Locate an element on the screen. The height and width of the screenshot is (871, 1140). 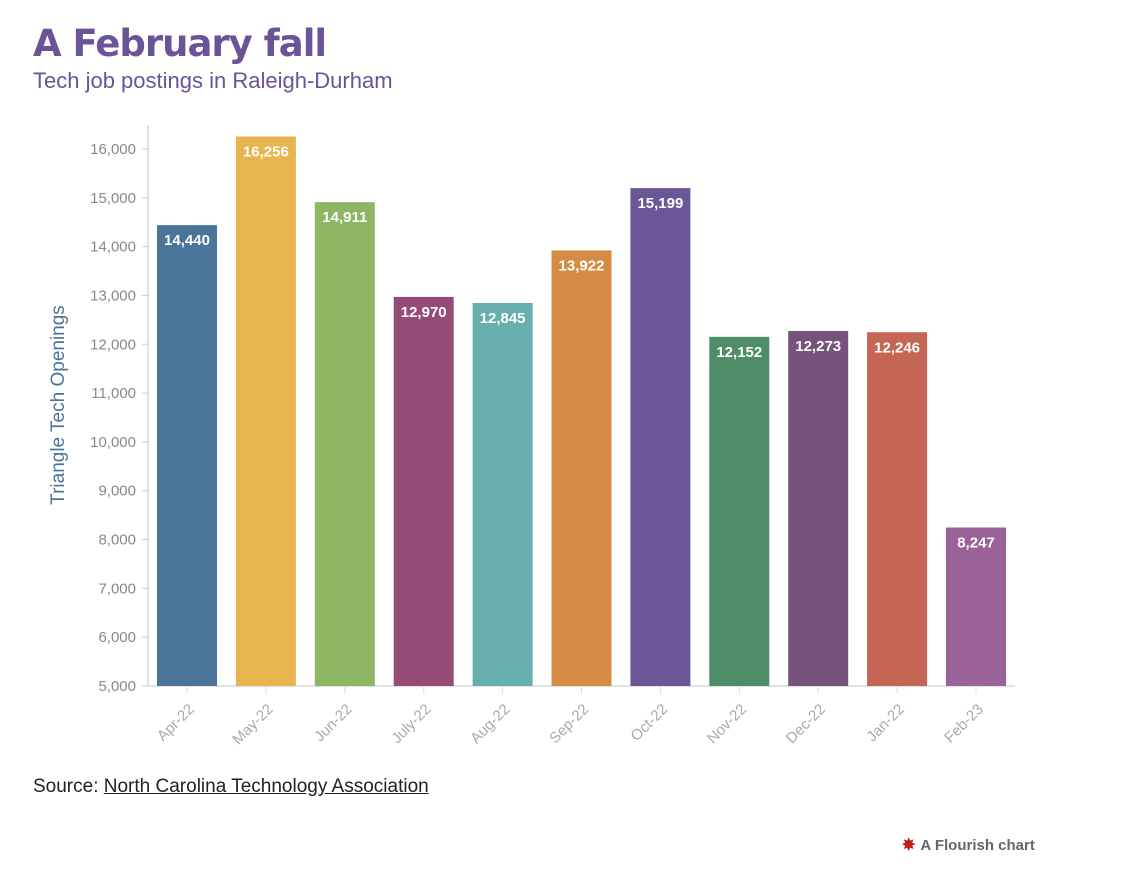
y-tick-label: 15,000 is located at coordinates (113, 198).